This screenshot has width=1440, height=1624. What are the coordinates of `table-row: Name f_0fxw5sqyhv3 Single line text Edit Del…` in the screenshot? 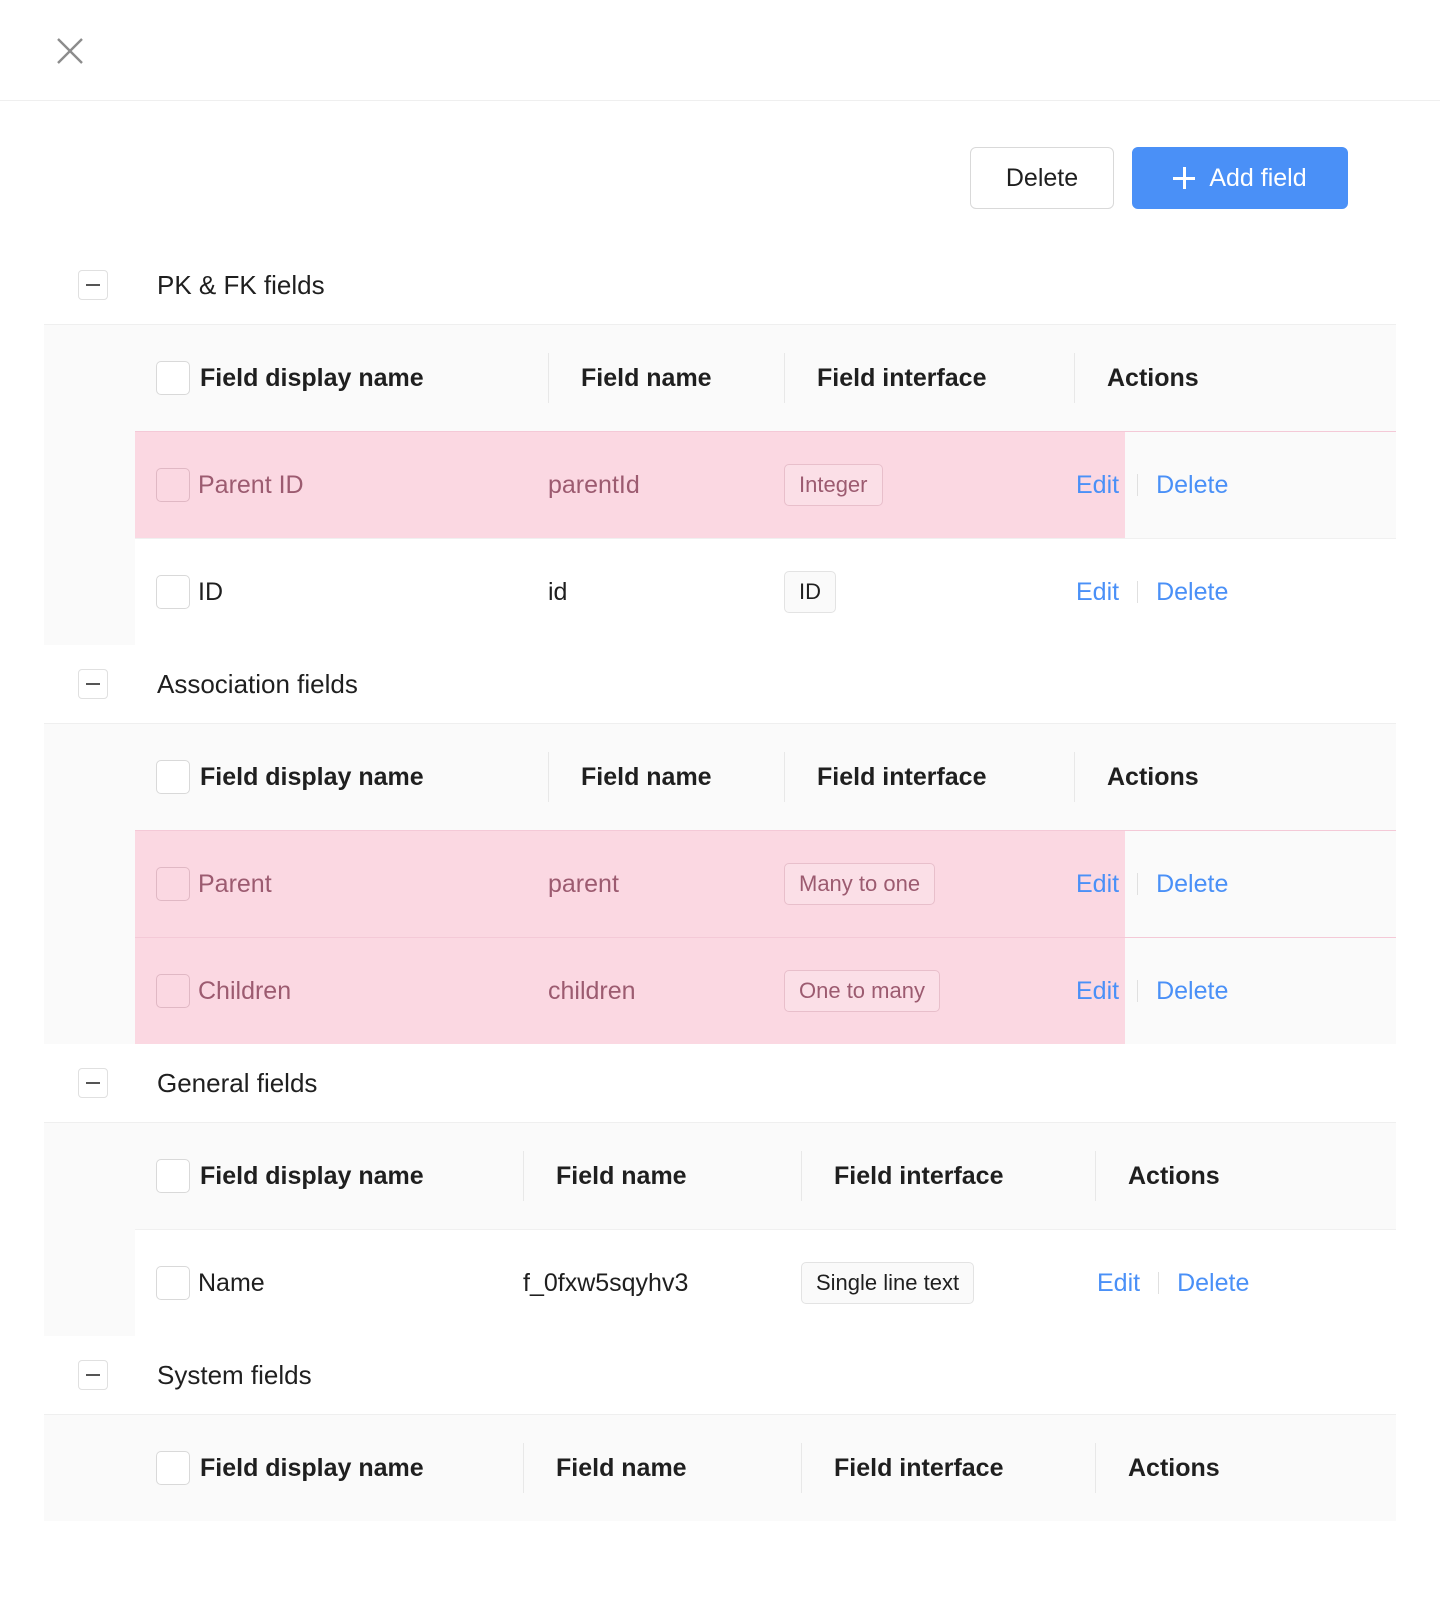 It's located at (720, 1282).